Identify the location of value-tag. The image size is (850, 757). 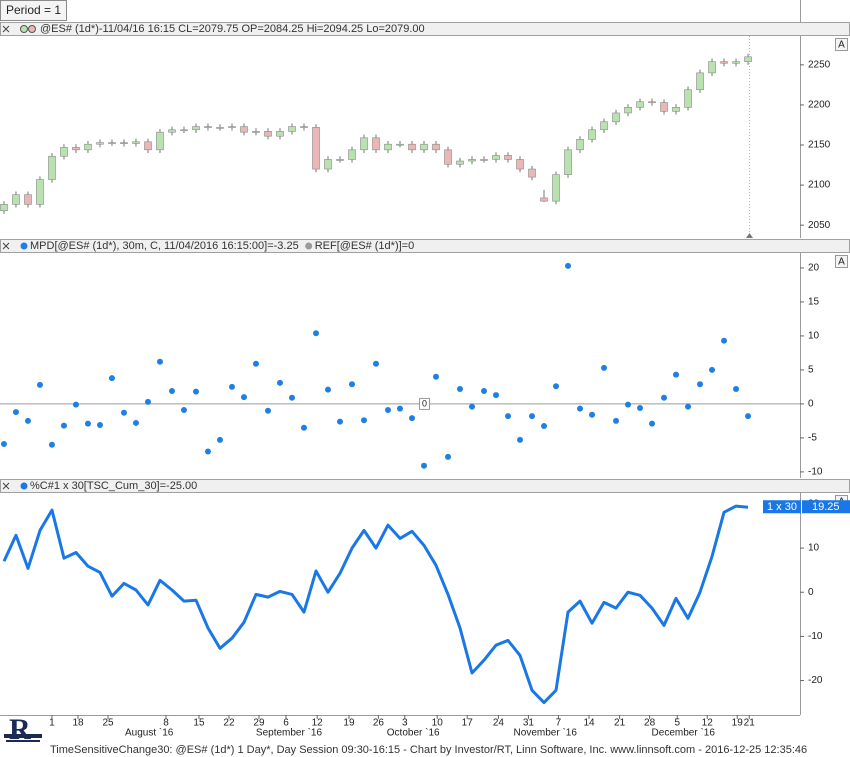
(806, 507).